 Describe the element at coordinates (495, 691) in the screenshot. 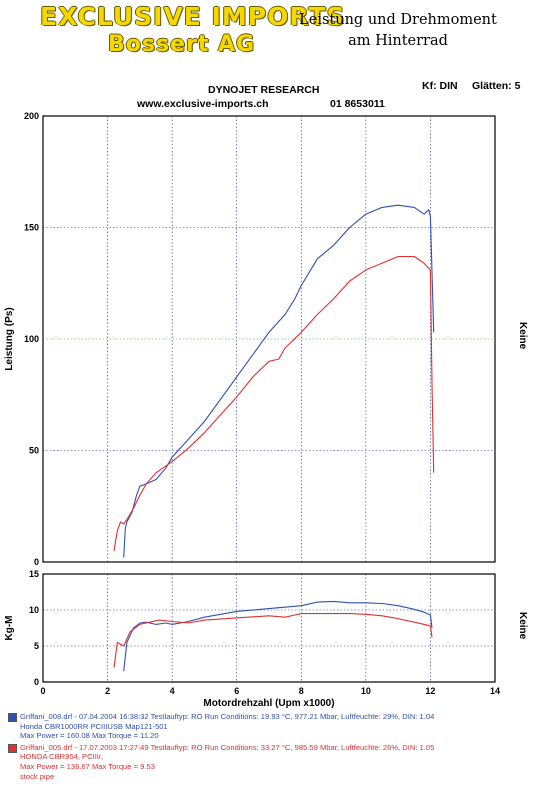

I see `x-tick-label: 14` at that location.